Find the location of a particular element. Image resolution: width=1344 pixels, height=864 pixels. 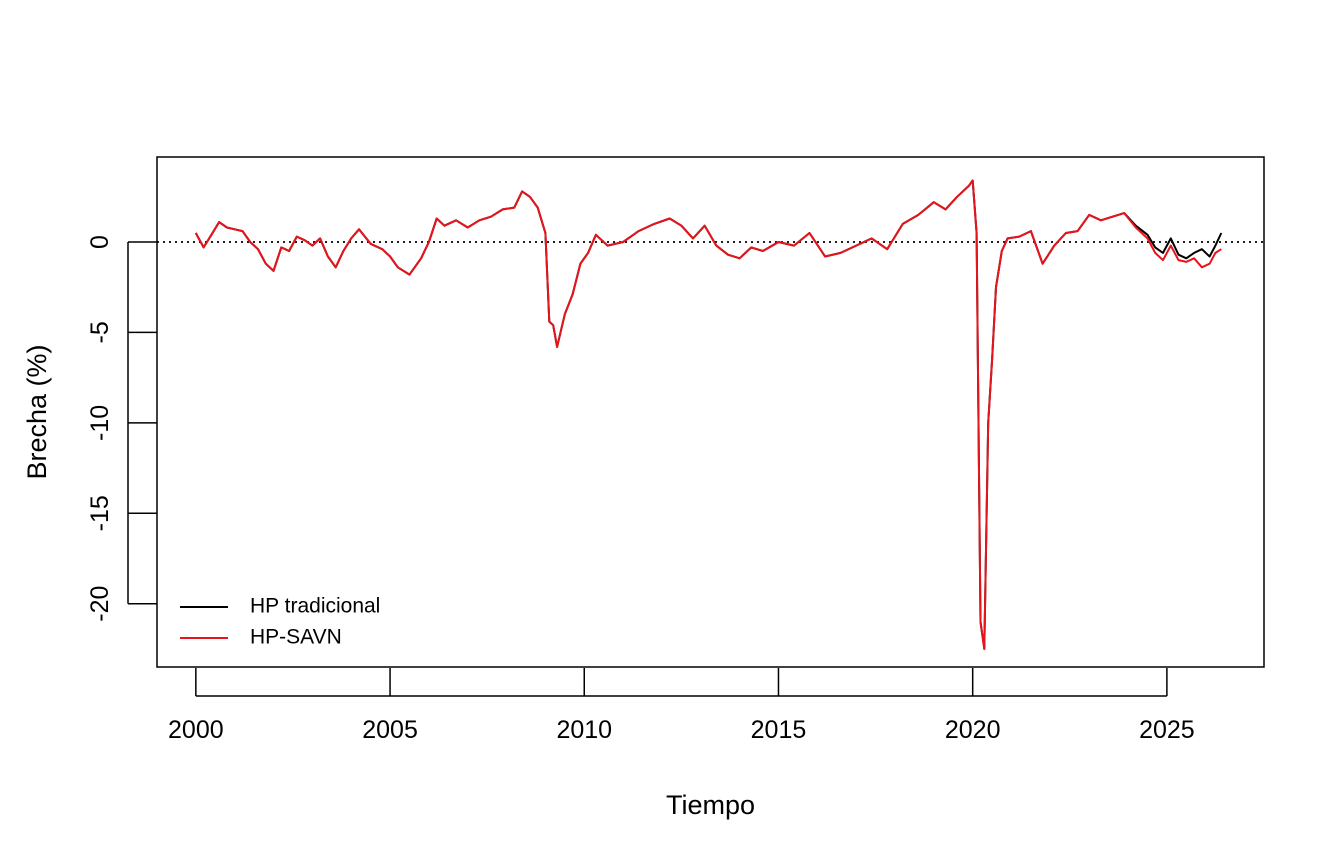

x-tick-label: 2010 is located at coordinates (584, 730).